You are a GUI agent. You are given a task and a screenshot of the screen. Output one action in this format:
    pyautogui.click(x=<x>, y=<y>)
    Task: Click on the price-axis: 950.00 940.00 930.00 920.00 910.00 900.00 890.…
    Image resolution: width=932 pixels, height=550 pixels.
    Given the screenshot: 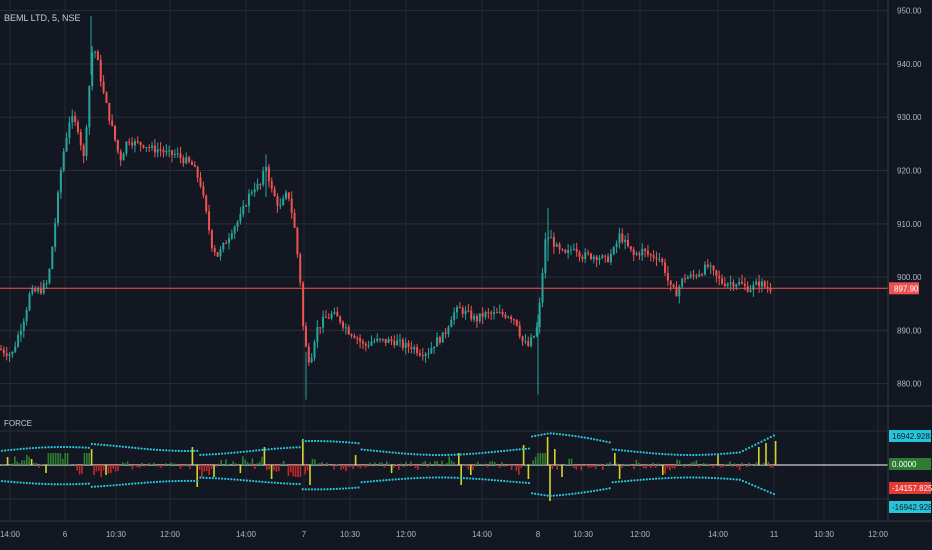 What is the action you would take?
    pyautogui.click(x=904, y=260)
    